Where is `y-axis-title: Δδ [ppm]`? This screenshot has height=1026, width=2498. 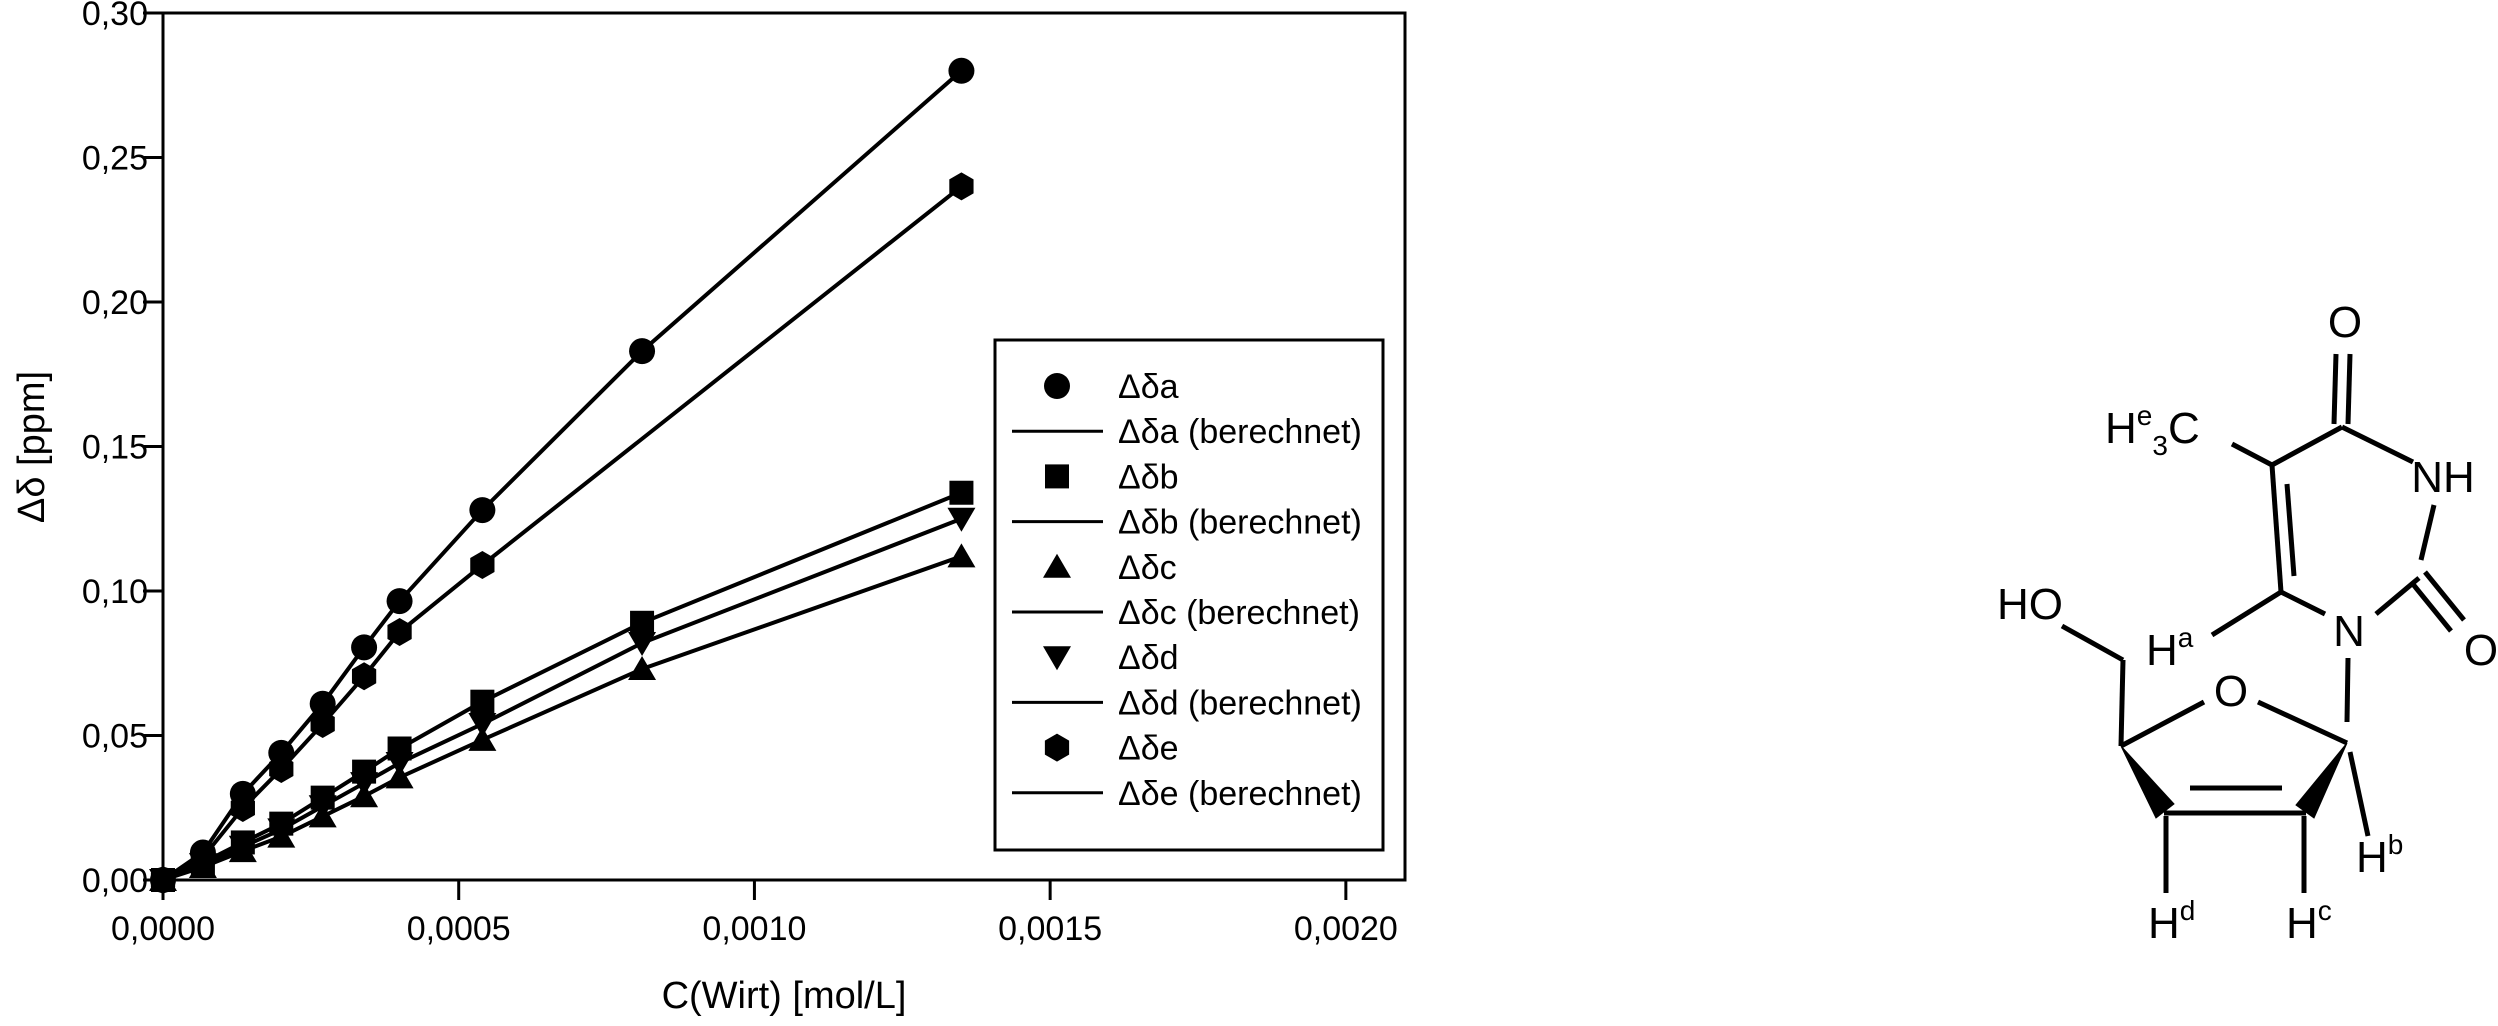 y-axis-title: Δδ [ppm] is located at coordinates (32, 447).